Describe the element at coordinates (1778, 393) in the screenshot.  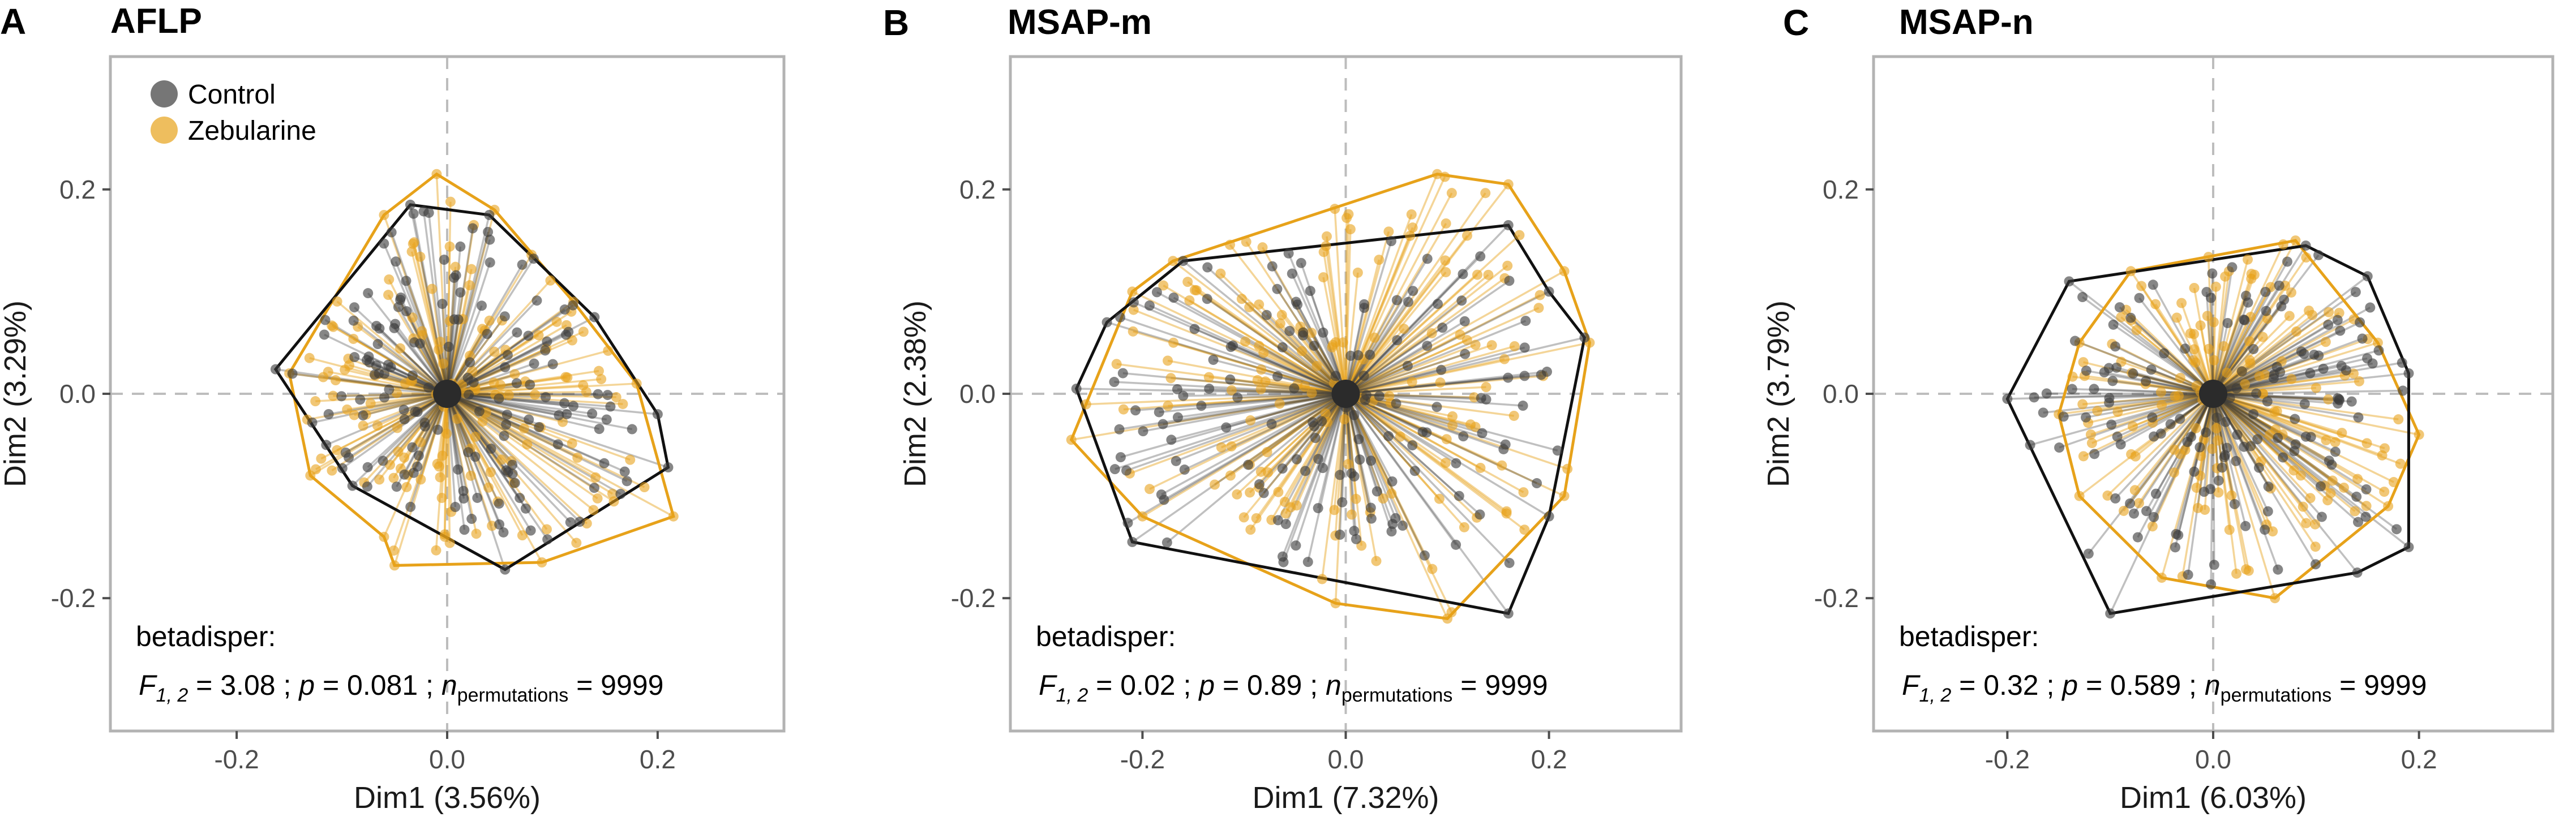
I see `y-axis-label: Dim2 (3.79%)` at that location.